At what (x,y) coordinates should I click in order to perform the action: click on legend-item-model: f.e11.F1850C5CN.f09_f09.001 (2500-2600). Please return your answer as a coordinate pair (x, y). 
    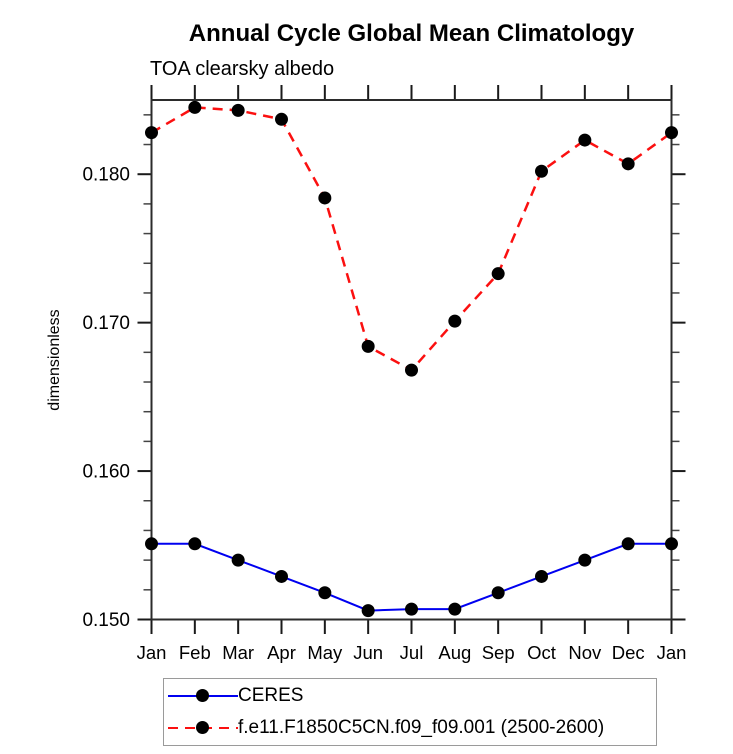
    Looking at the image, I should click on (412, 728).